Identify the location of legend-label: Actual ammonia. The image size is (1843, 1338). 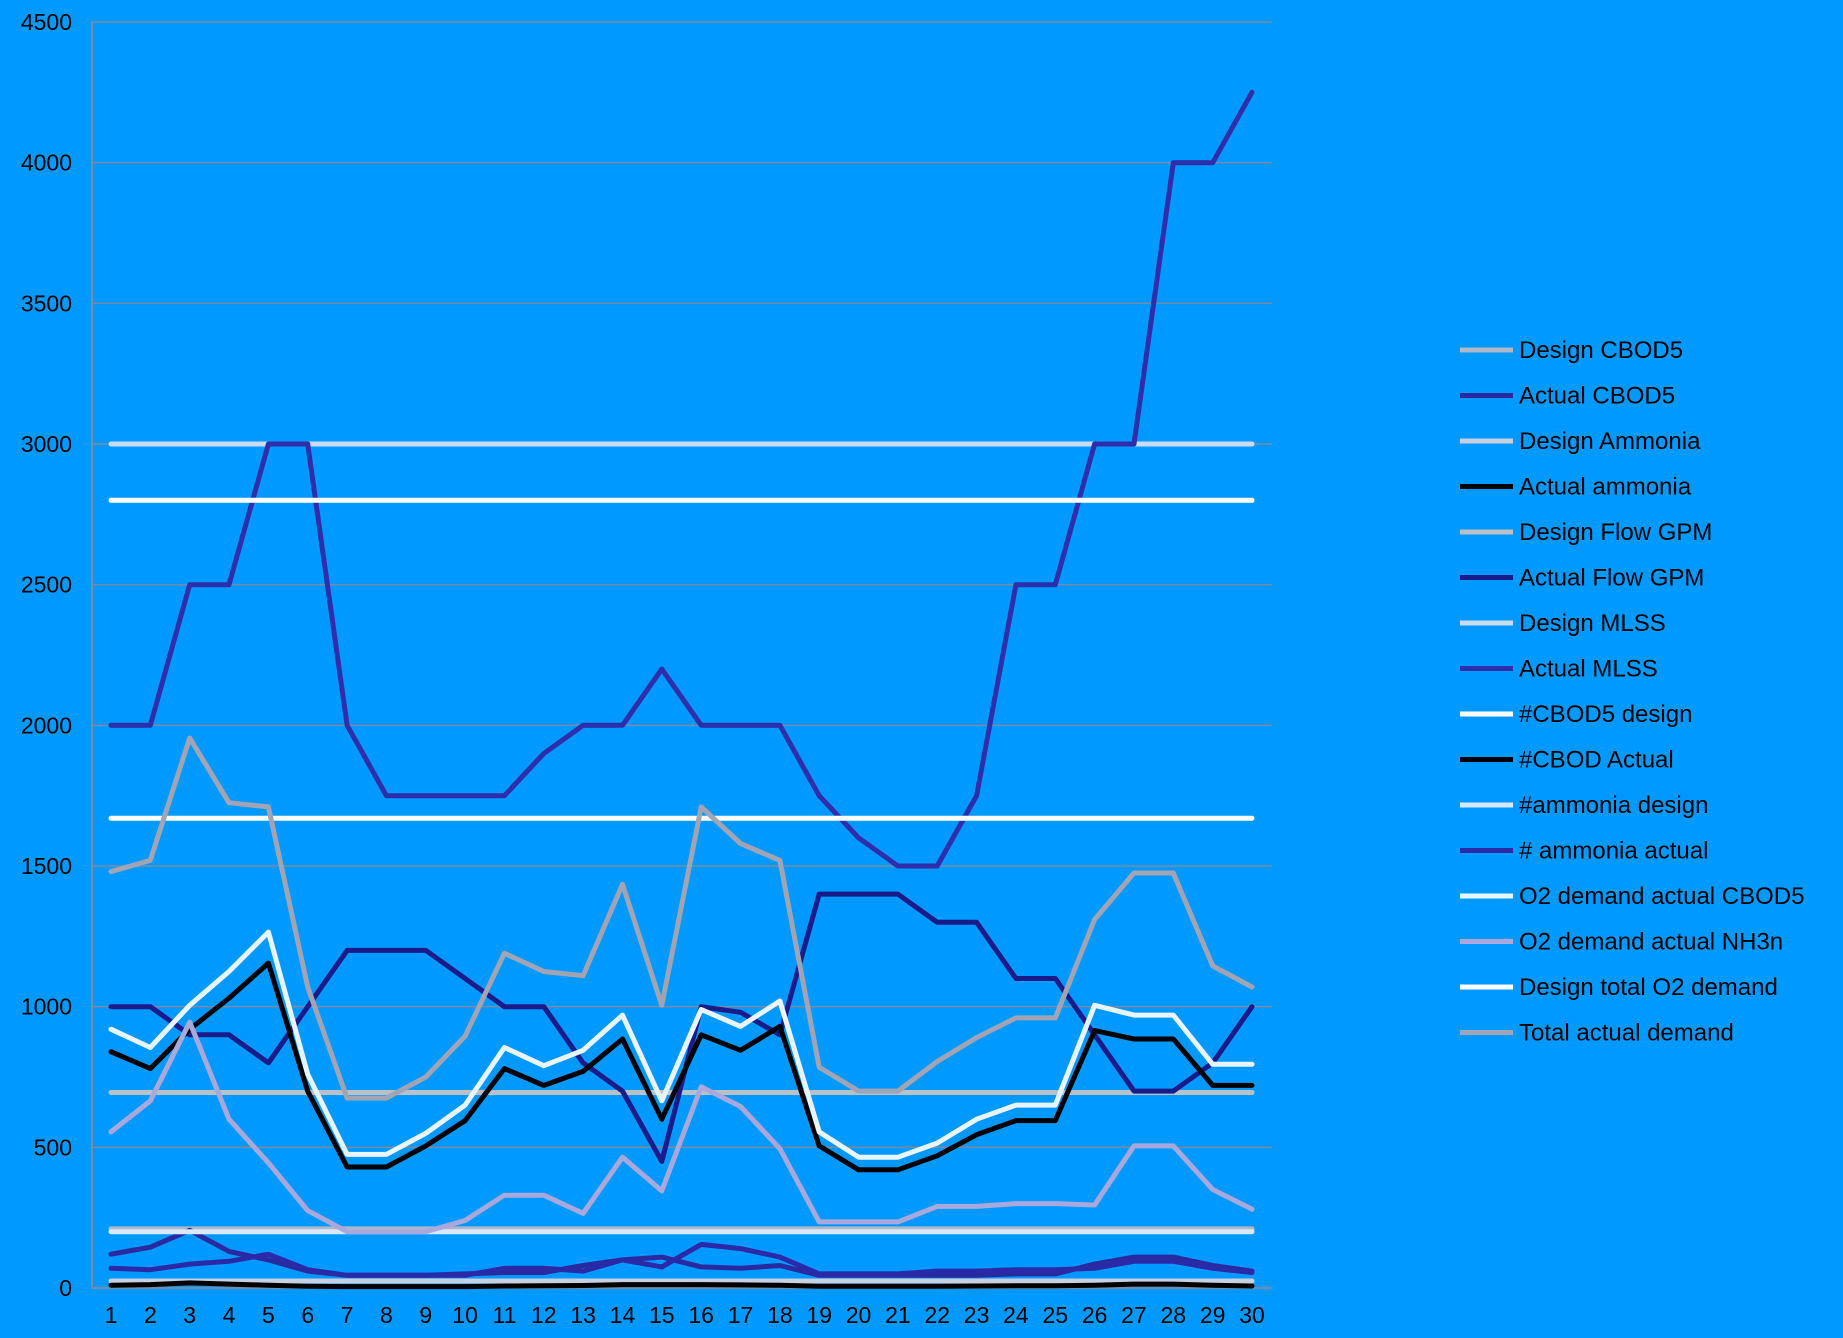
(1605, 487).